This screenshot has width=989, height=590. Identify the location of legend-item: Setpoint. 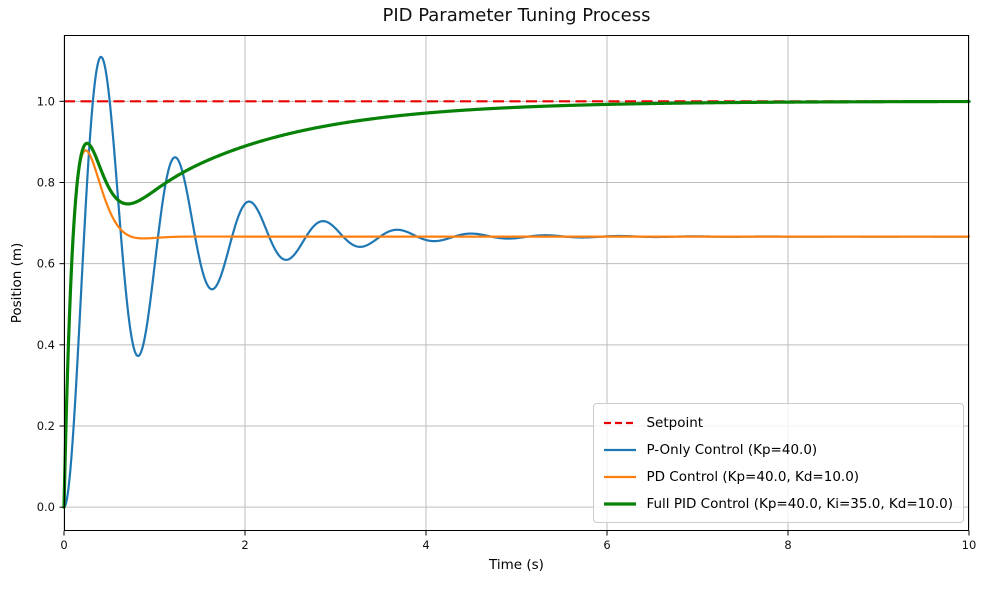
(778, 422).